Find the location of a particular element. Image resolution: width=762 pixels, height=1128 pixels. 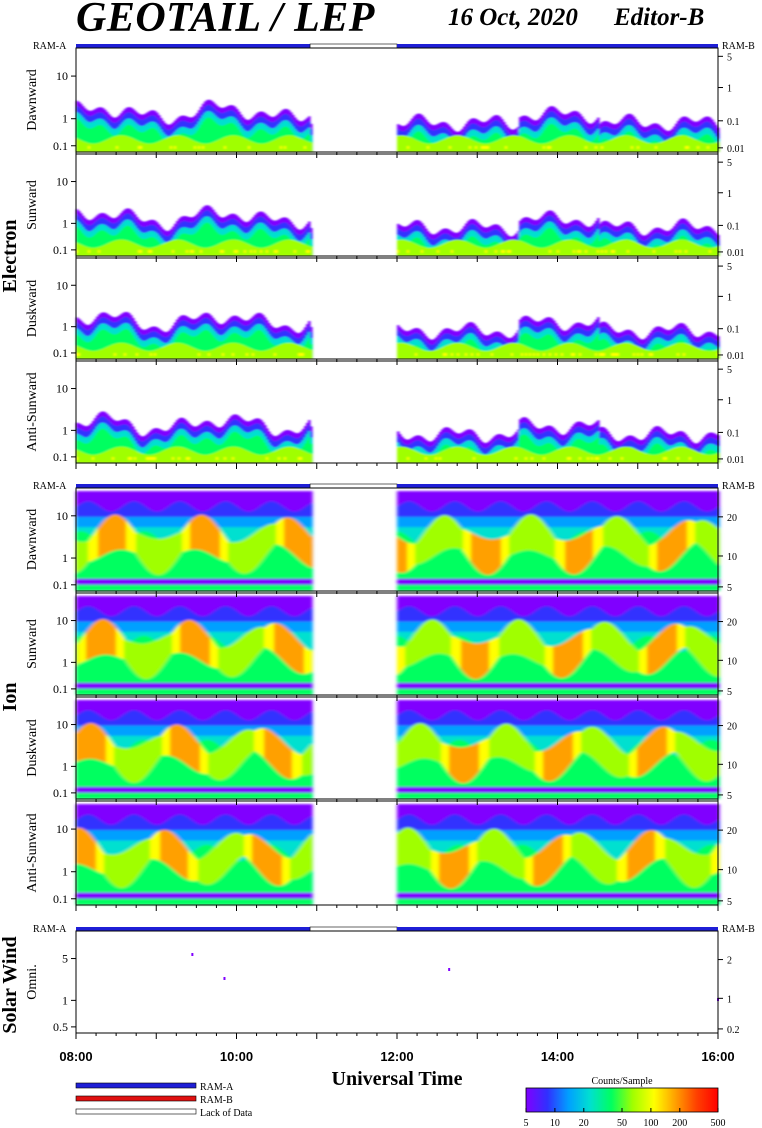

lack-of-data-segment is located at coordinates (353, 929).